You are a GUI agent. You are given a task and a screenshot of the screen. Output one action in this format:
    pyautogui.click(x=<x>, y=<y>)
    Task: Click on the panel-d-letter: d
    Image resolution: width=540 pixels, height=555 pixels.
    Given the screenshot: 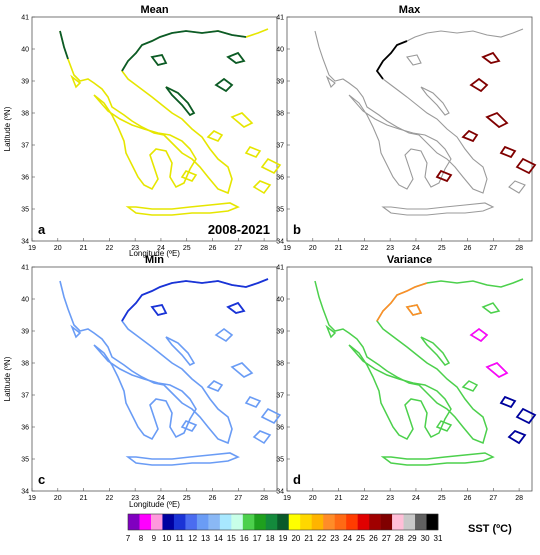 What is the action you would take?
    pyautogui.click(x=297, y=479)
    